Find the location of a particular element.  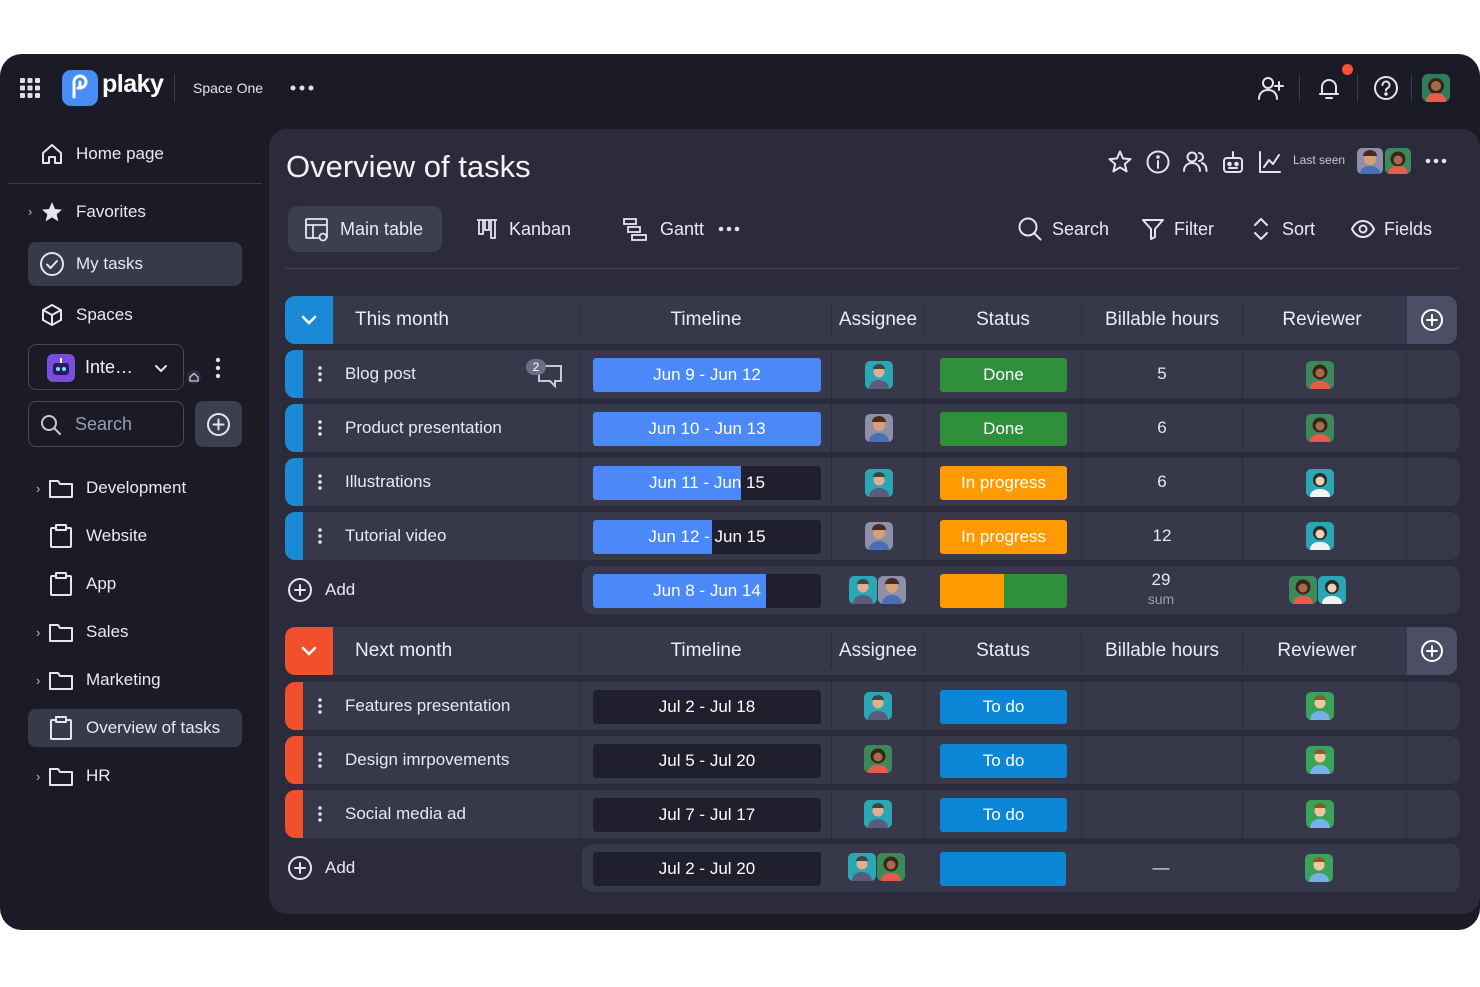

sidebar-folder-marketing: › Marketing is located at coordinates (98, 680).